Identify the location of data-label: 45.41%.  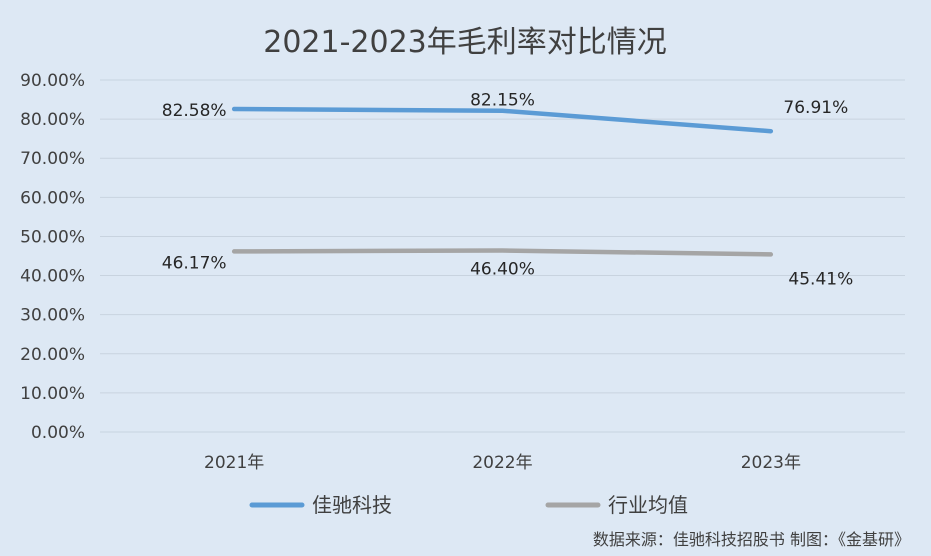
(820, 279).